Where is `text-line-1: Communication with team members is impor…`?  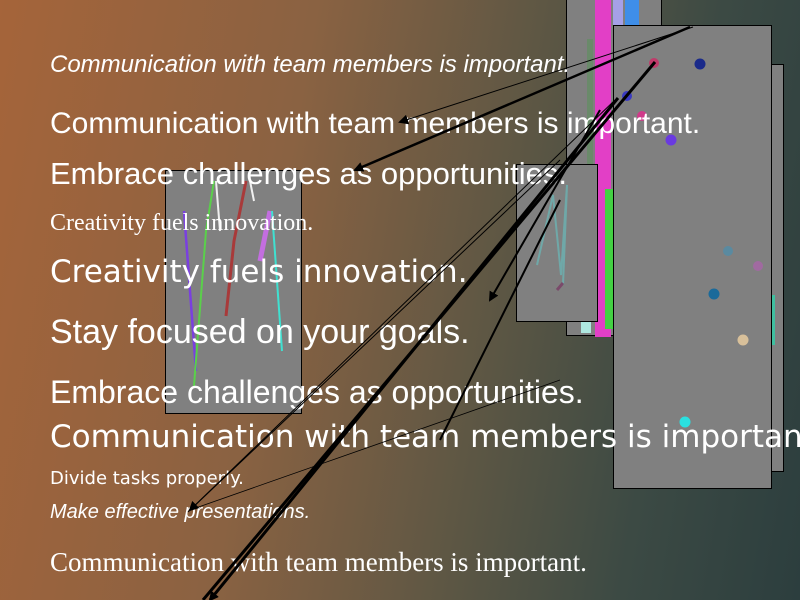 text-line-1: Communication with team members is impor… is located at coordinates (310, 64).